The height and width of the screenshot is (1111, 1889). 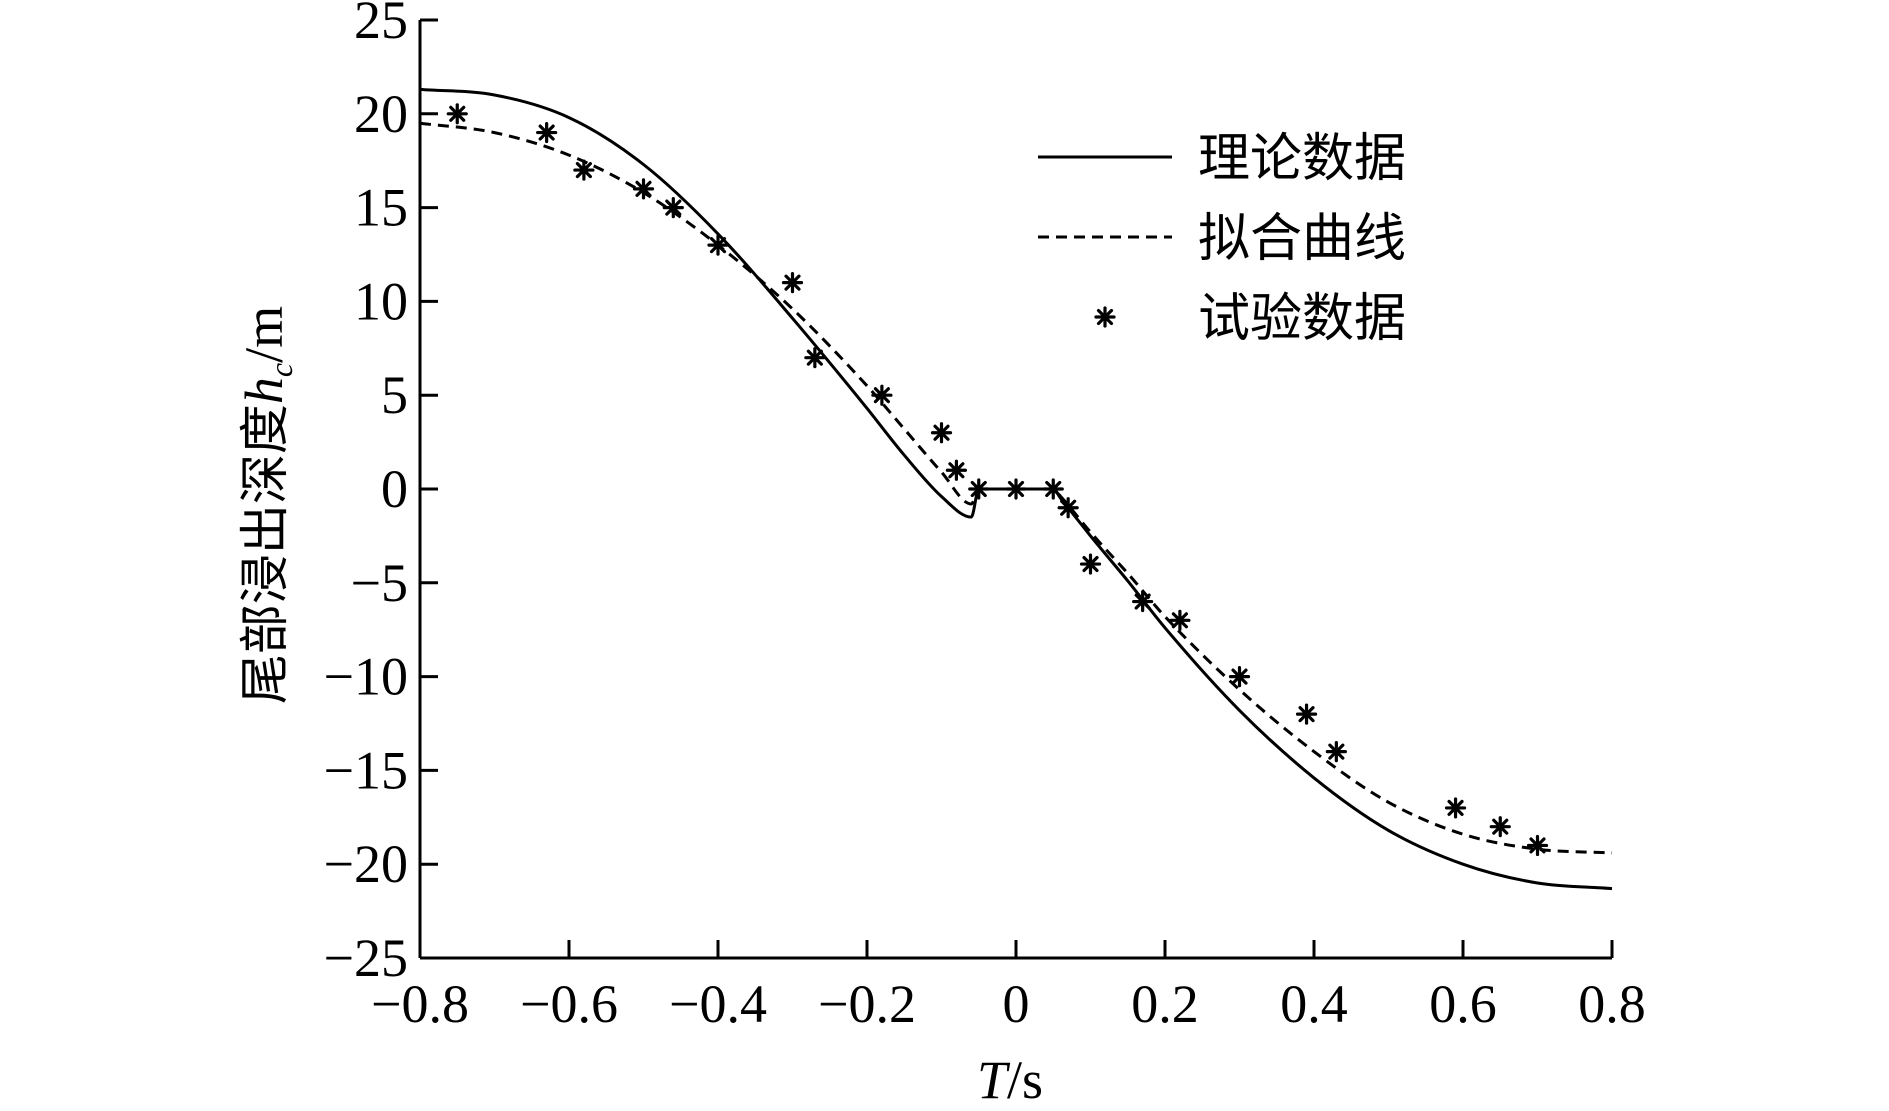 What do you see at coordinates (381, 114) in the screenshot?
I see `y-tick-label: 20` at bounding box center [381, 114].